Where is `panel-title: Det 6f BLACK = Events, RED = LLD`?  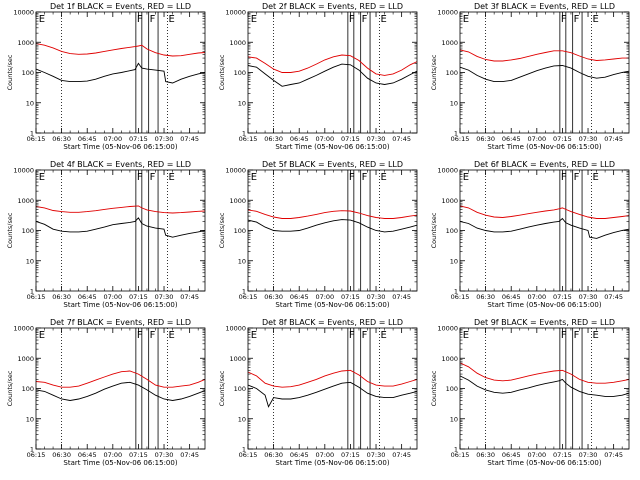 panel-title: Det 6f BLACK = Events, RED = LLD is located at coordinates (544, 164).